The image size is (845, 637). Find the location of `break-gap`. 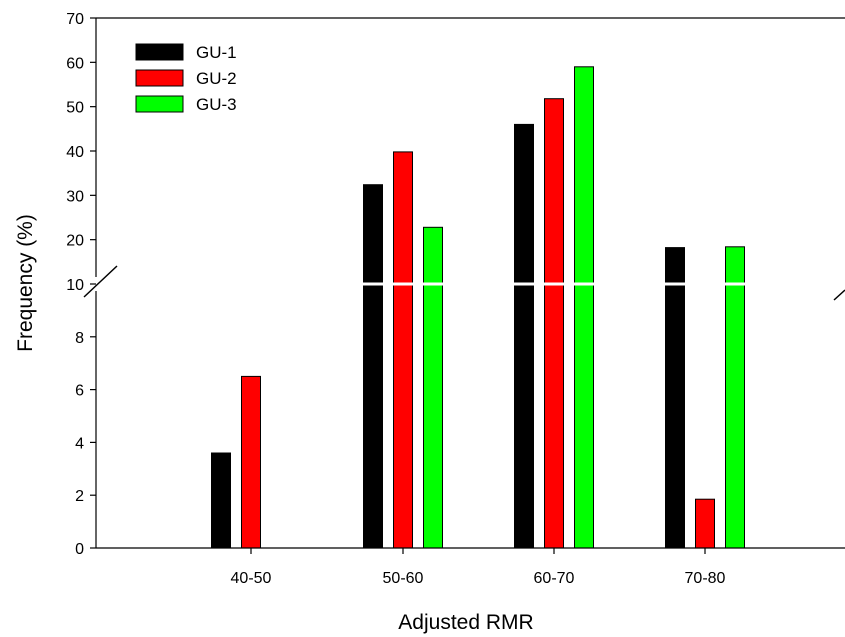

break-gap is located at coordinates (469, 284).